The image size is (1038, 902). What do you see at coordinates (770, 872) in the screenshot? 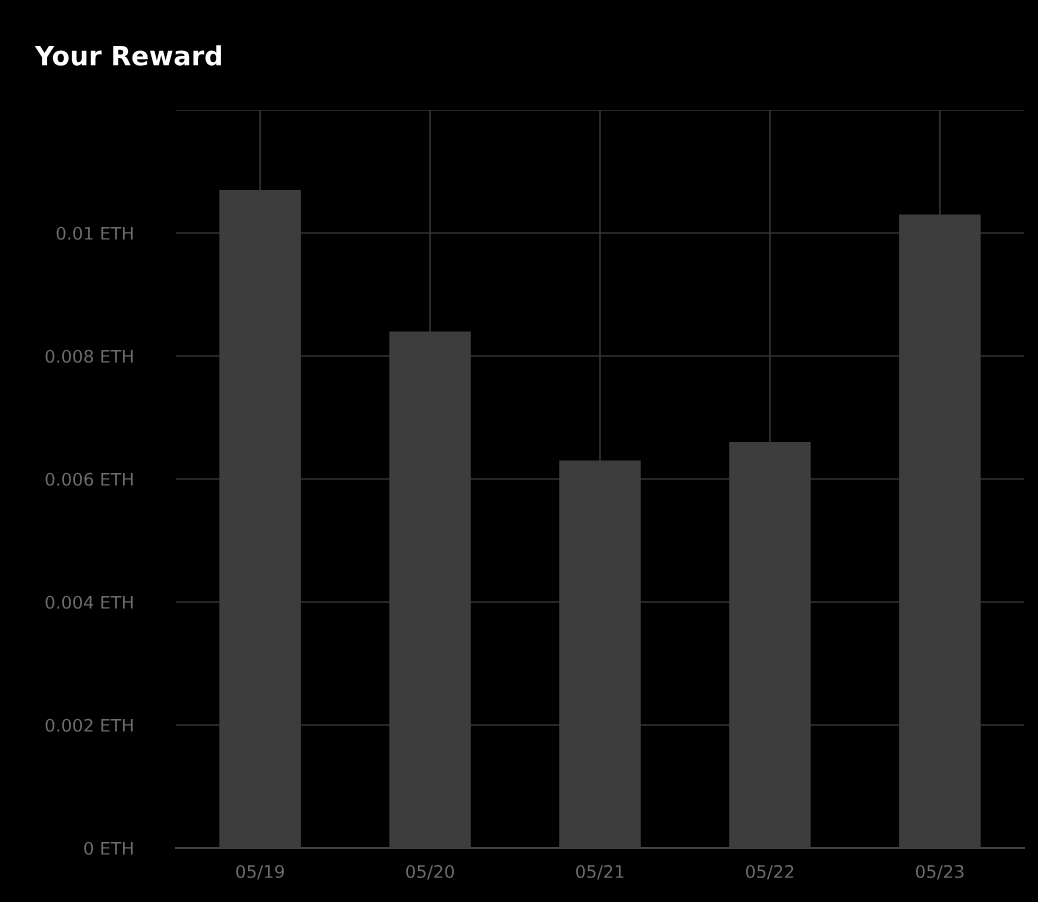
I see `x-tick-label: 05/22` at bounding box center [770, 872].